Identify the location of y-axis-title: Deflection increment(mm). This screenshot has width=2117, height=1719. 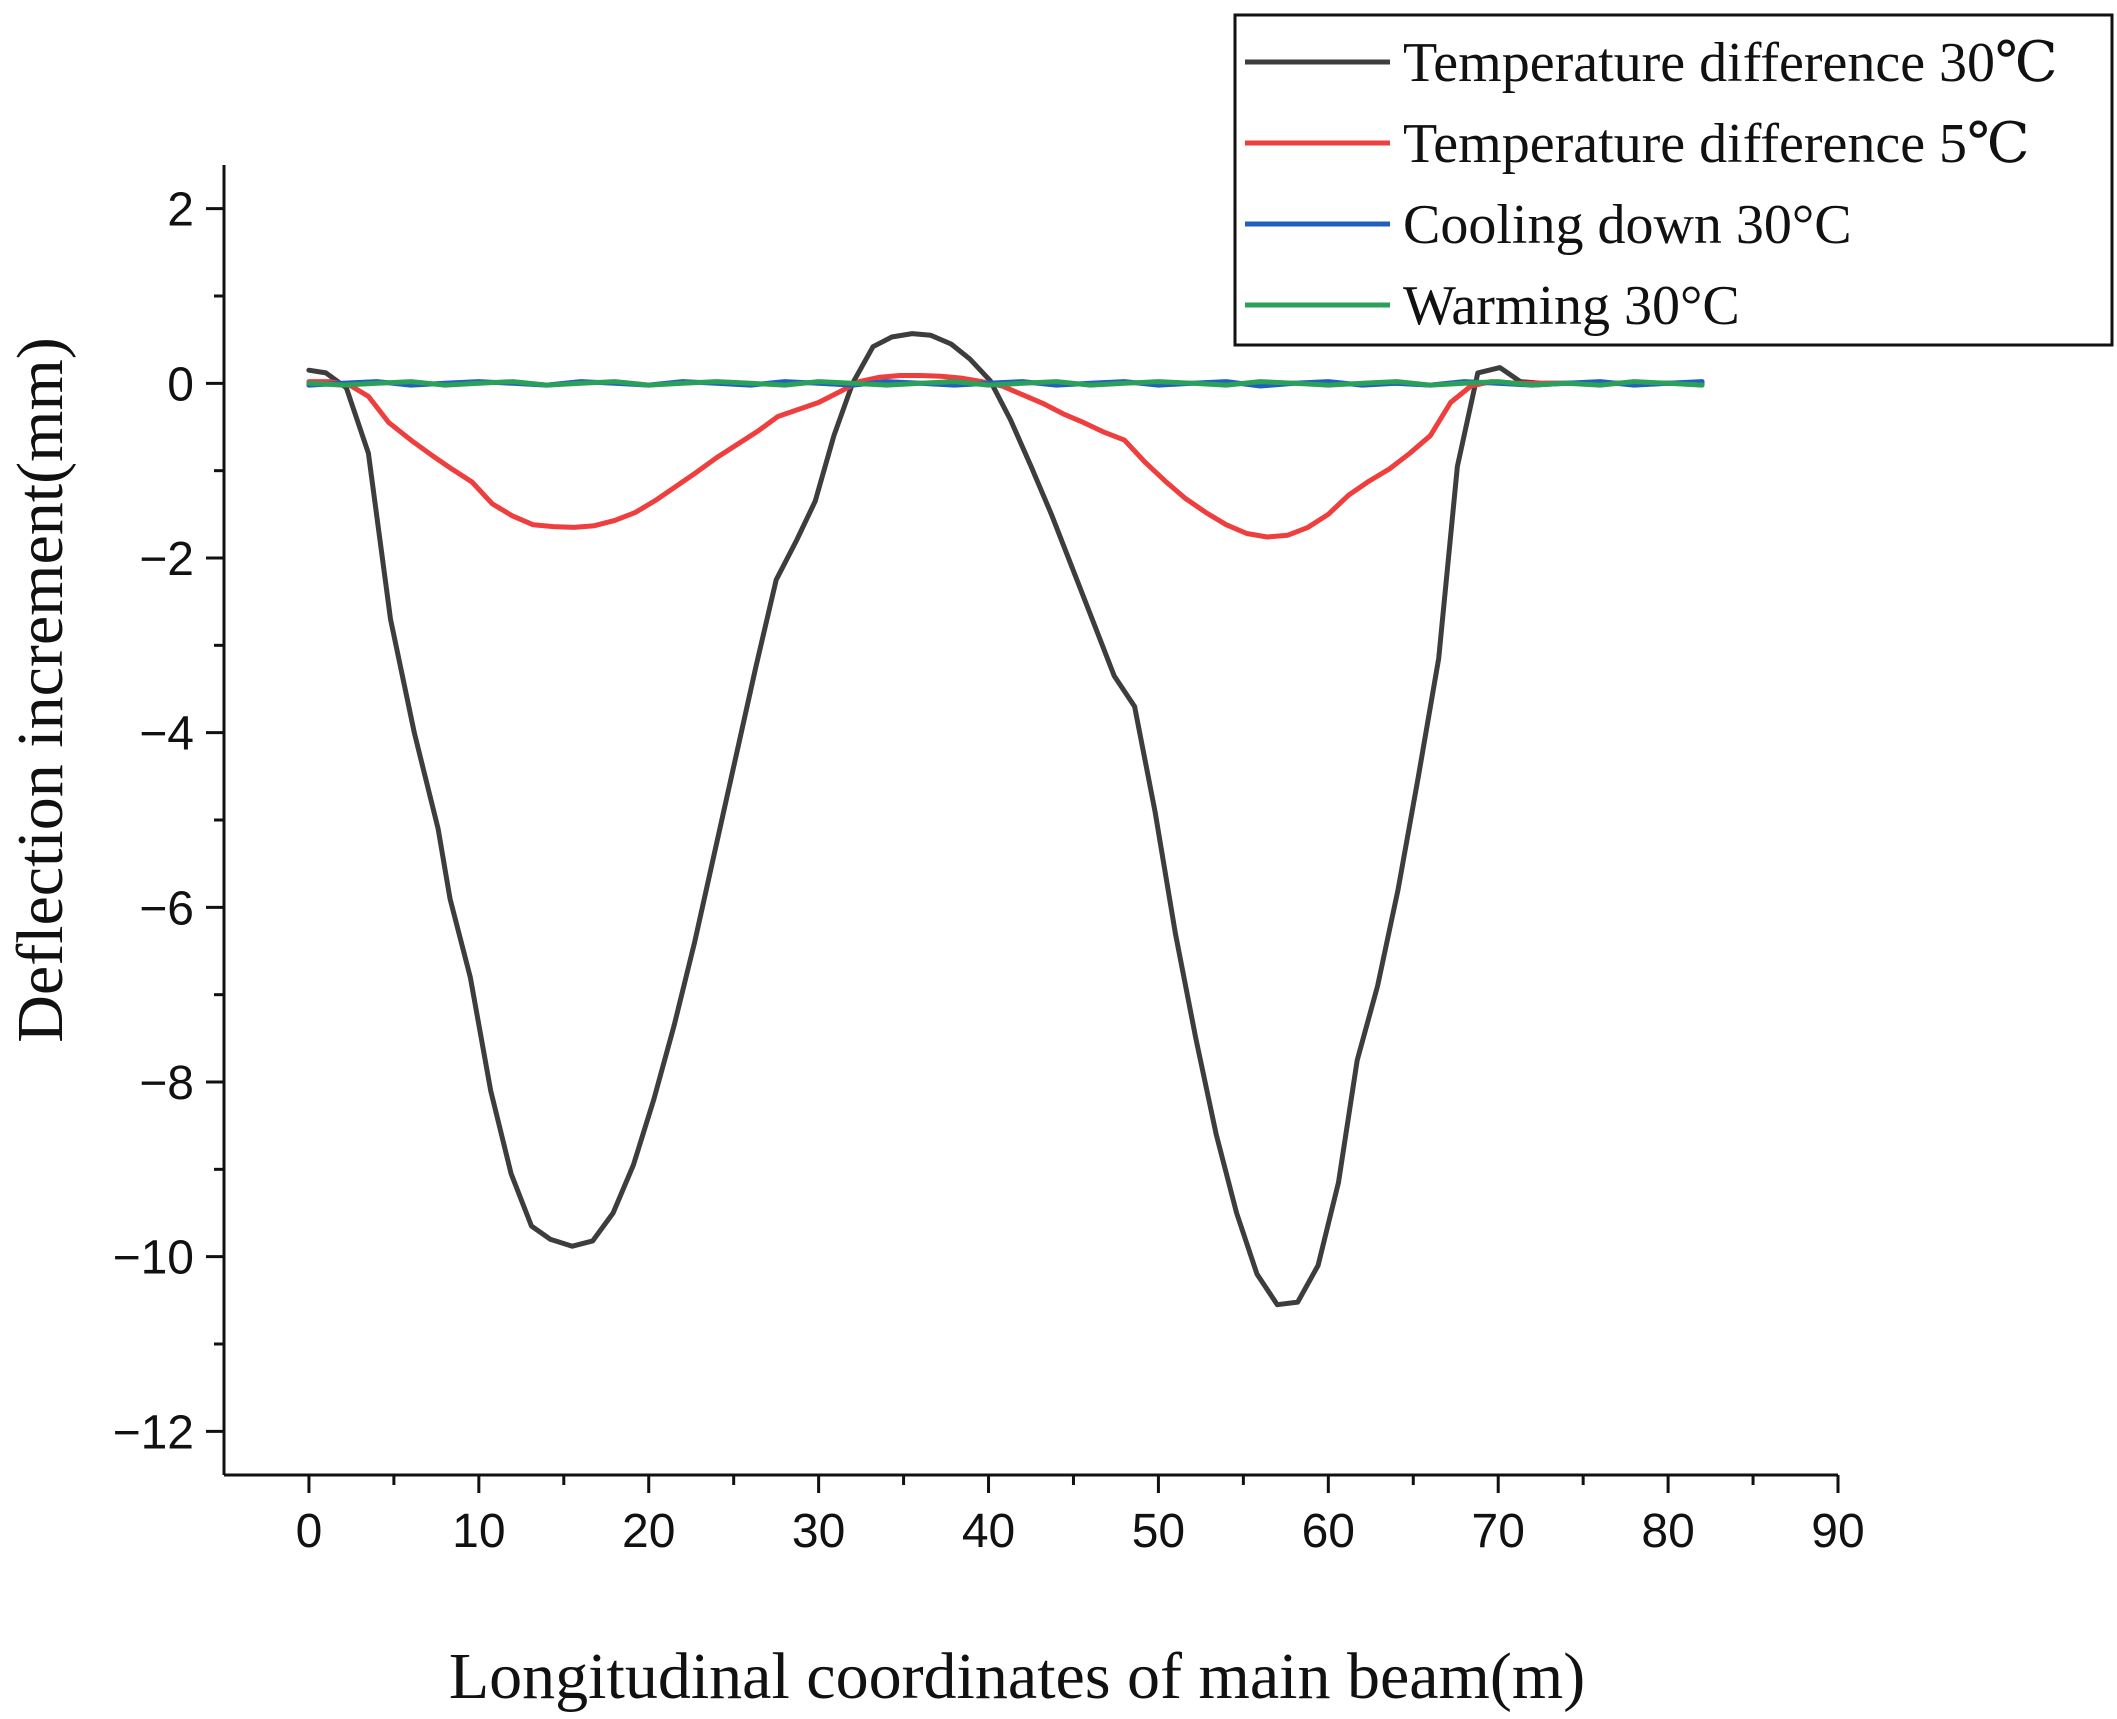
(40, 690).